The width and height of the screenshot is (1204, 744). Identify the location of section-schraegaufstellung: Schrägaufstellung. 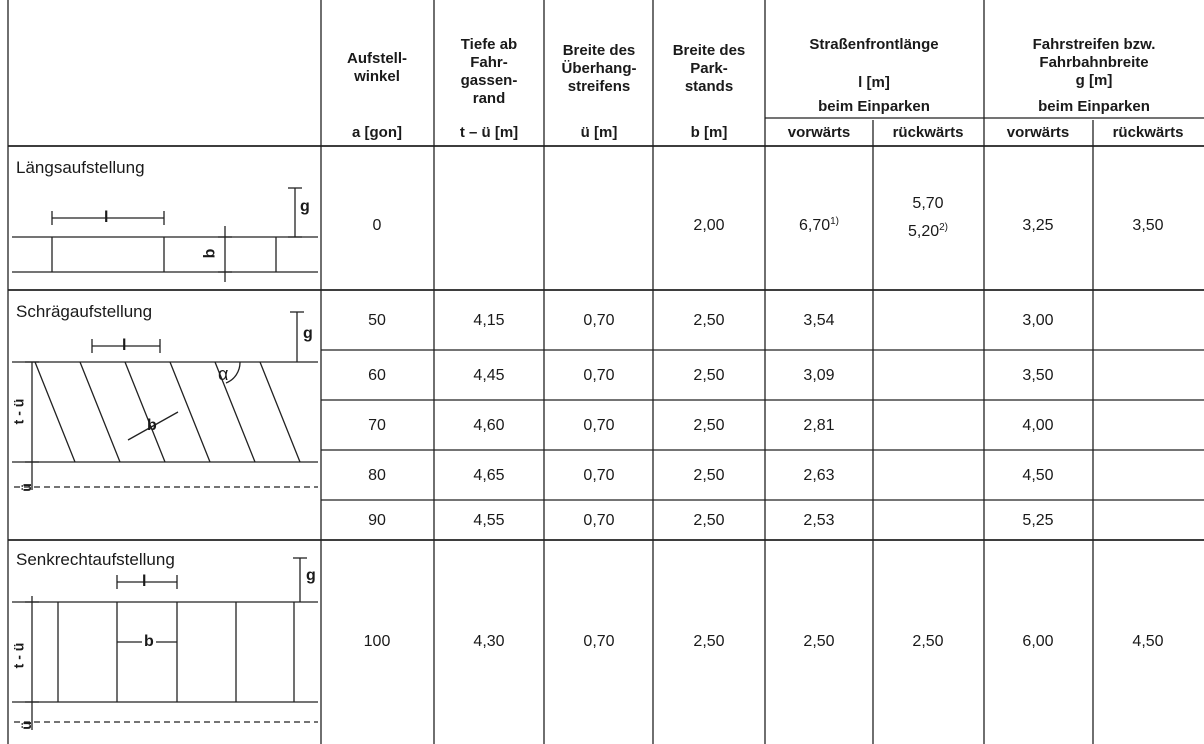
(84, 311).